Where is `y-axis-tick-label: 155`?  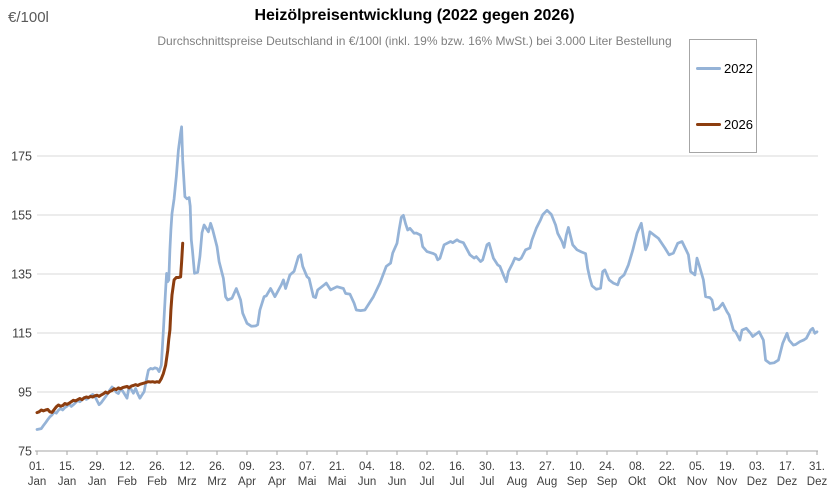
y-axis-tick-label: 155 is located at coordinates (21, 216).